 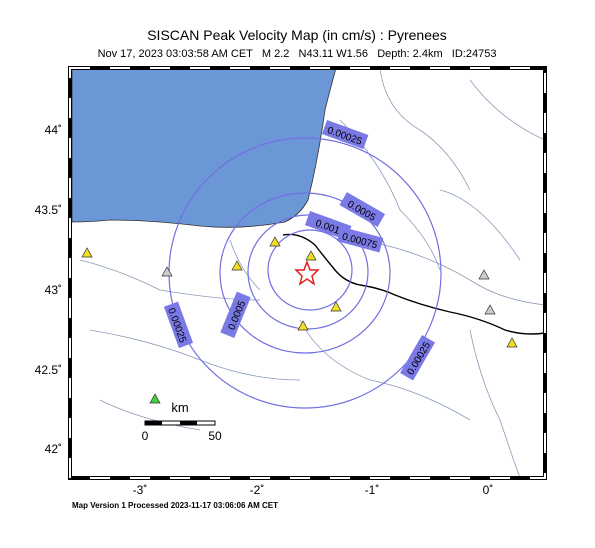 What do you see at coordinates (372, 490) in the screenshot?
I see `lon-label: -1˚` at bounding box center [372, 490].